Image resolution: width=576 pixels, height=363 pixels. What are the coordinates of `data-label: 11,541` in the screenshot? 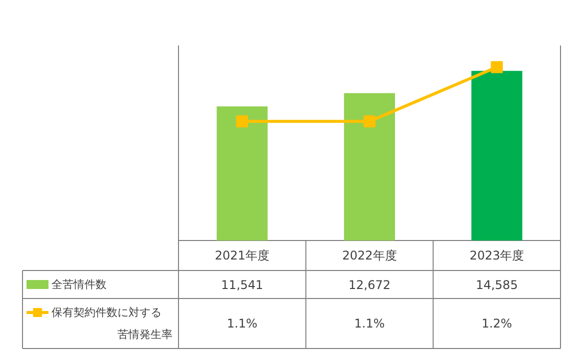 It's located at (242, 285).